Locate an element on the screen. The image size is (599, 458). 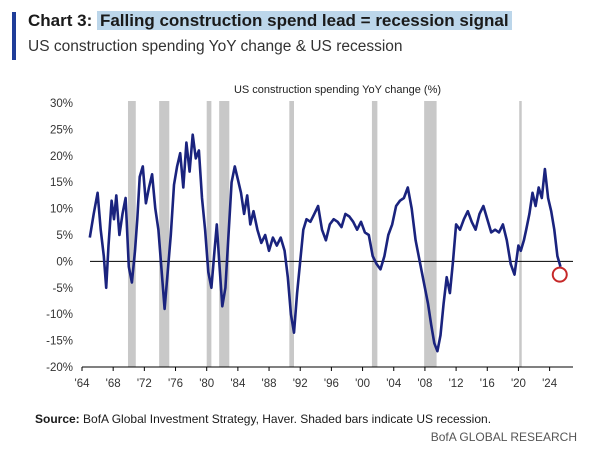
x-tick-label: '20 is located at coordinates (518, 384).